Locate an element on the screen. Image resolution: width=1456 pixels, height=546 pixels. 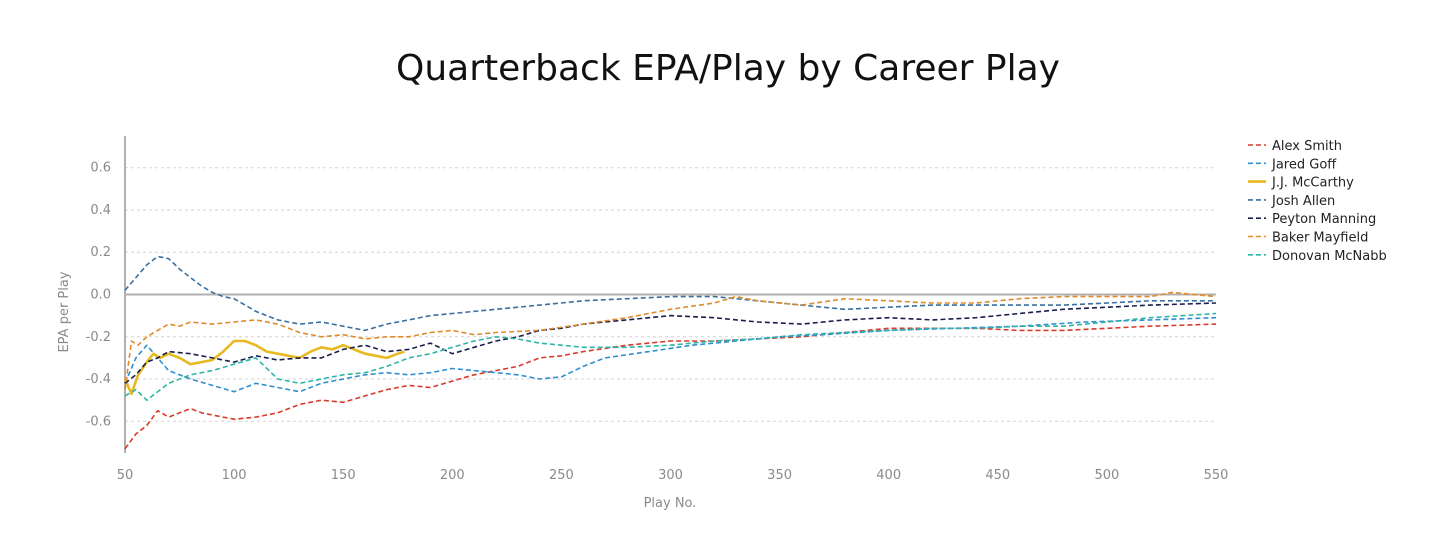
series-line-donovan-mcnabb is located at coordinates (670, 357).